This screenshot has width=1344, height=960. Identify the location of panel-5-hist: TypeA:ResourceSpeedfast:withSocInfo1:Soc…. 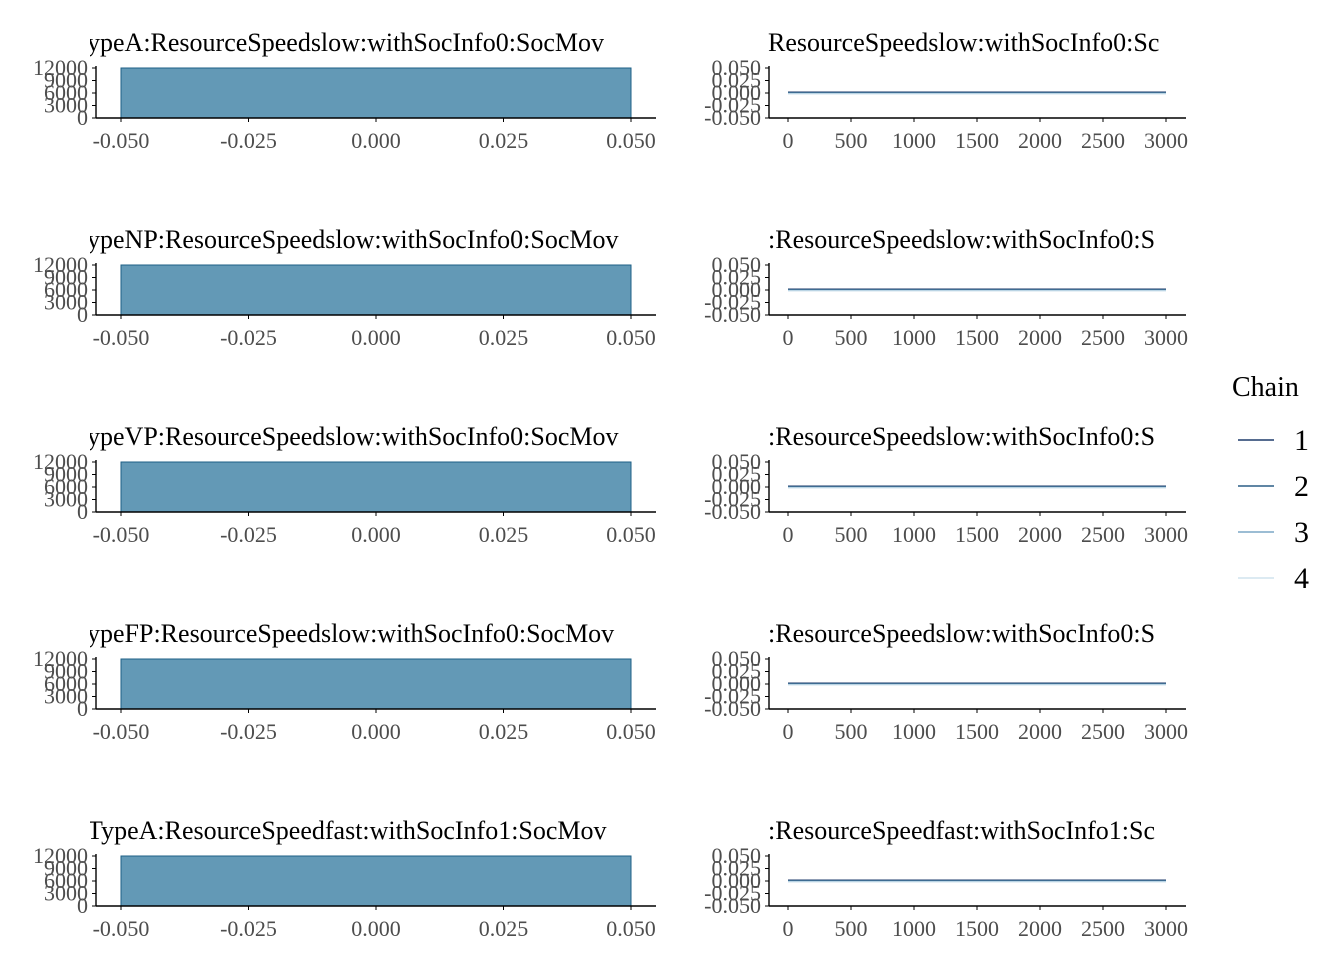
(344, 878).